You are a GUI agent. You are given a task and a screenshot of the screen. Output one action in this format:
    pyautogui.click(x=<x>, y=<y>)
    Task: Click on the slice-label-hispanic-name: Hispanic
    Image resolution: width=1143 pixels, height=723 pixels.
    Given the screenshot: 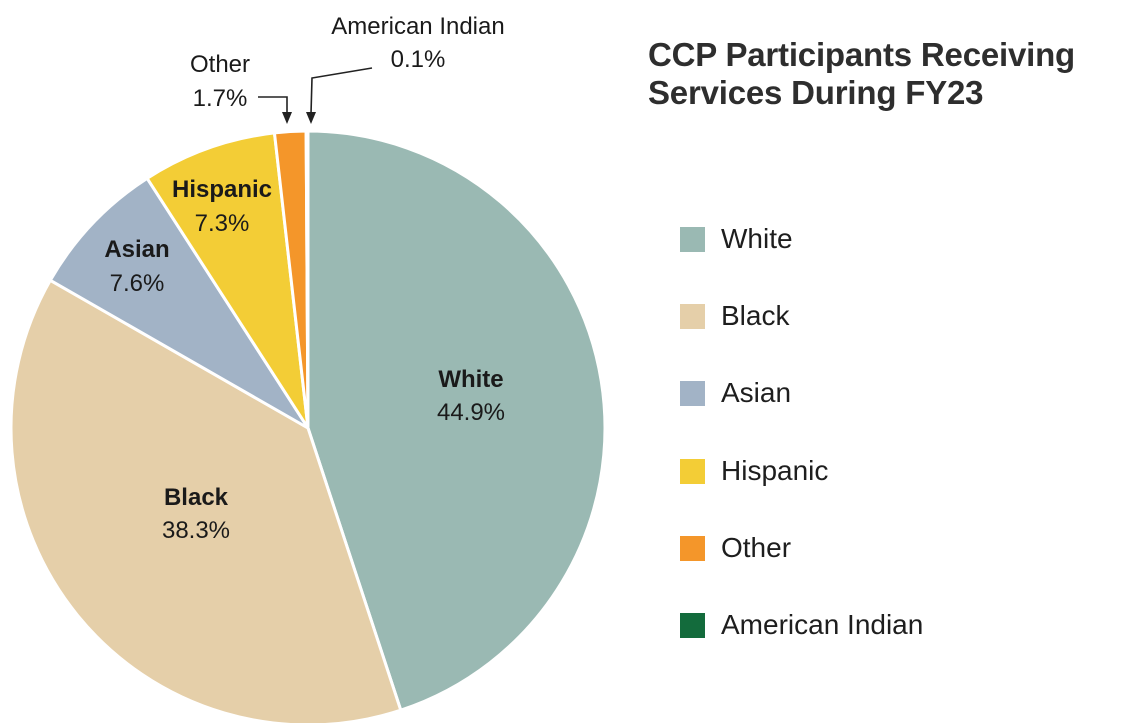 What is the action you would take?
    pyautogui.click(x=222, y=189)
    